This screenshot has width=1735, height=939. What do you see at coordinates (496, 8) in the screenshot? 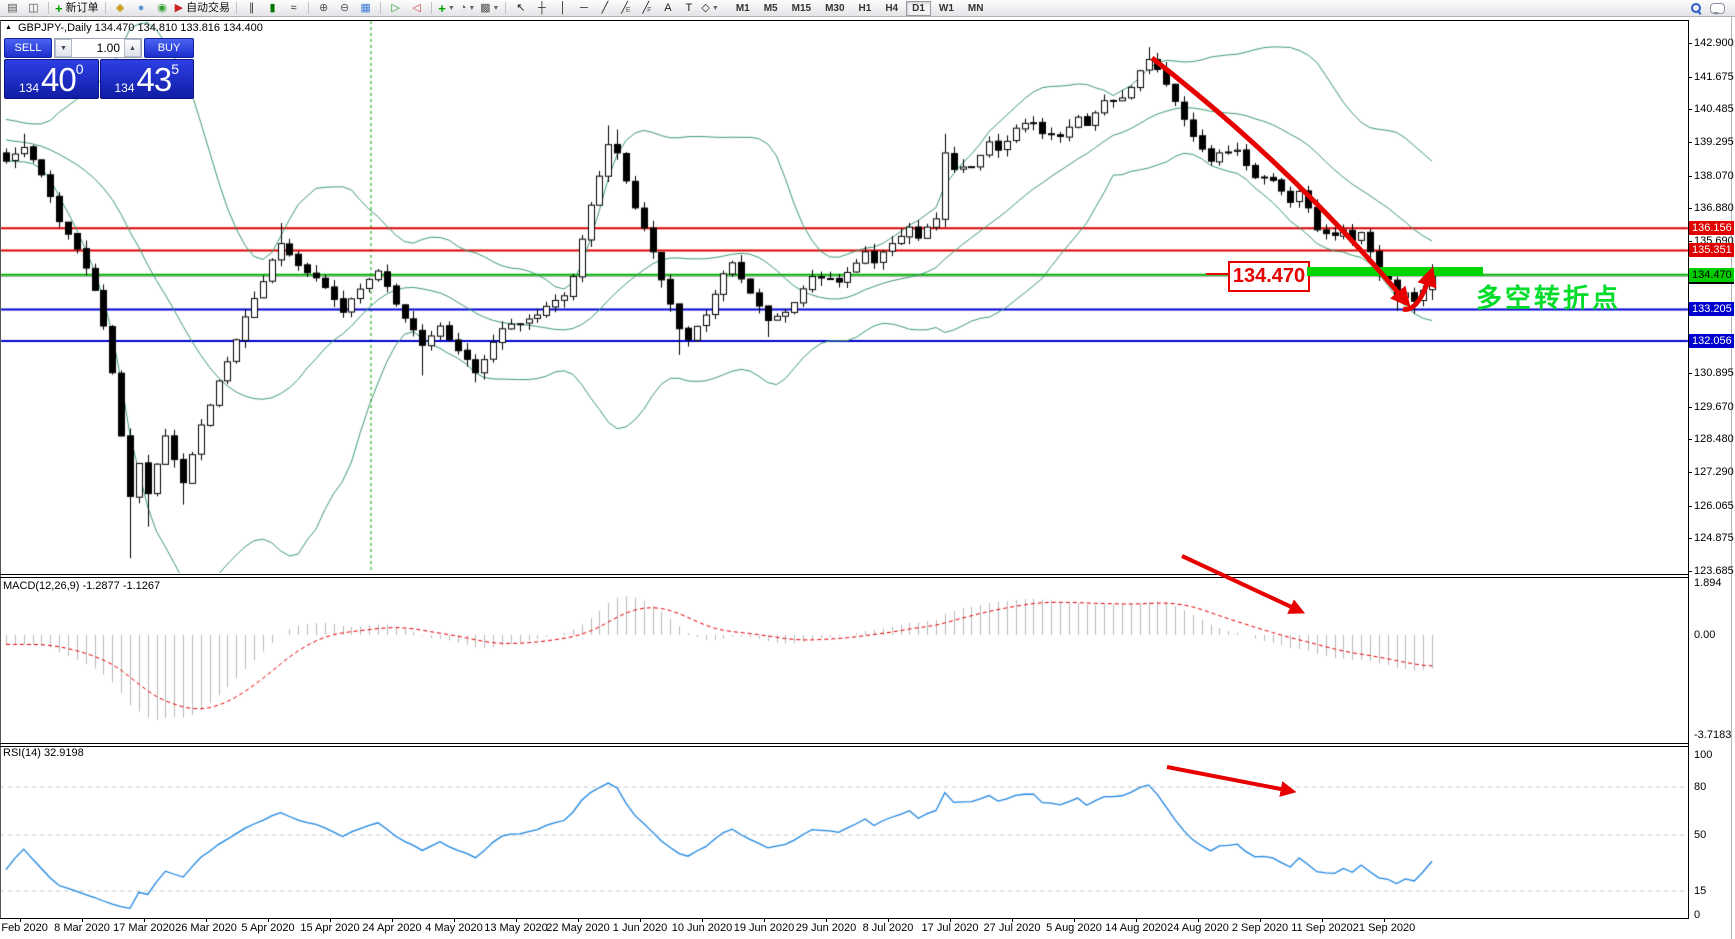
I see `templates-icon-dropdown: ▼` at bounding box center [496, 8].